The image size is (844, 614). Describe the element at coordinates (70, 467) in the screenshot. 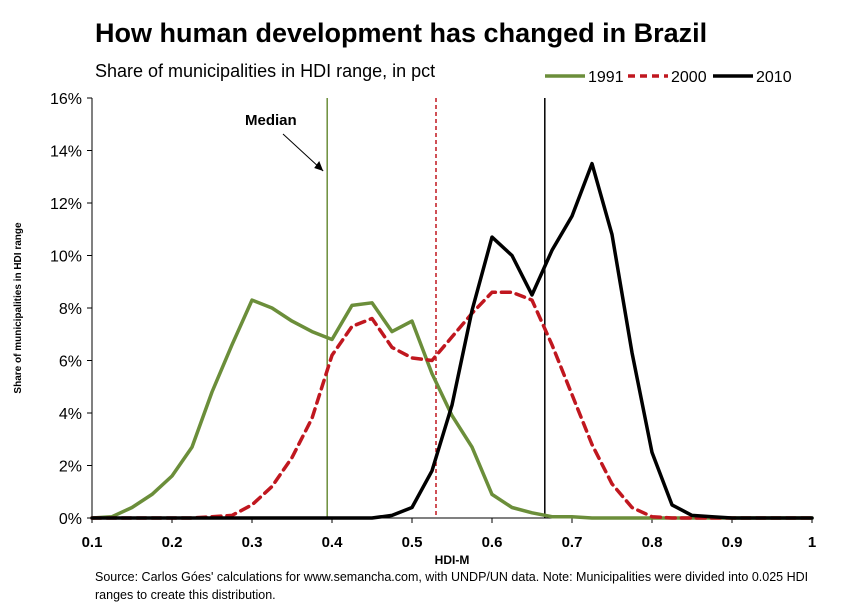

I see `y-tick-label: 2%` at that location.